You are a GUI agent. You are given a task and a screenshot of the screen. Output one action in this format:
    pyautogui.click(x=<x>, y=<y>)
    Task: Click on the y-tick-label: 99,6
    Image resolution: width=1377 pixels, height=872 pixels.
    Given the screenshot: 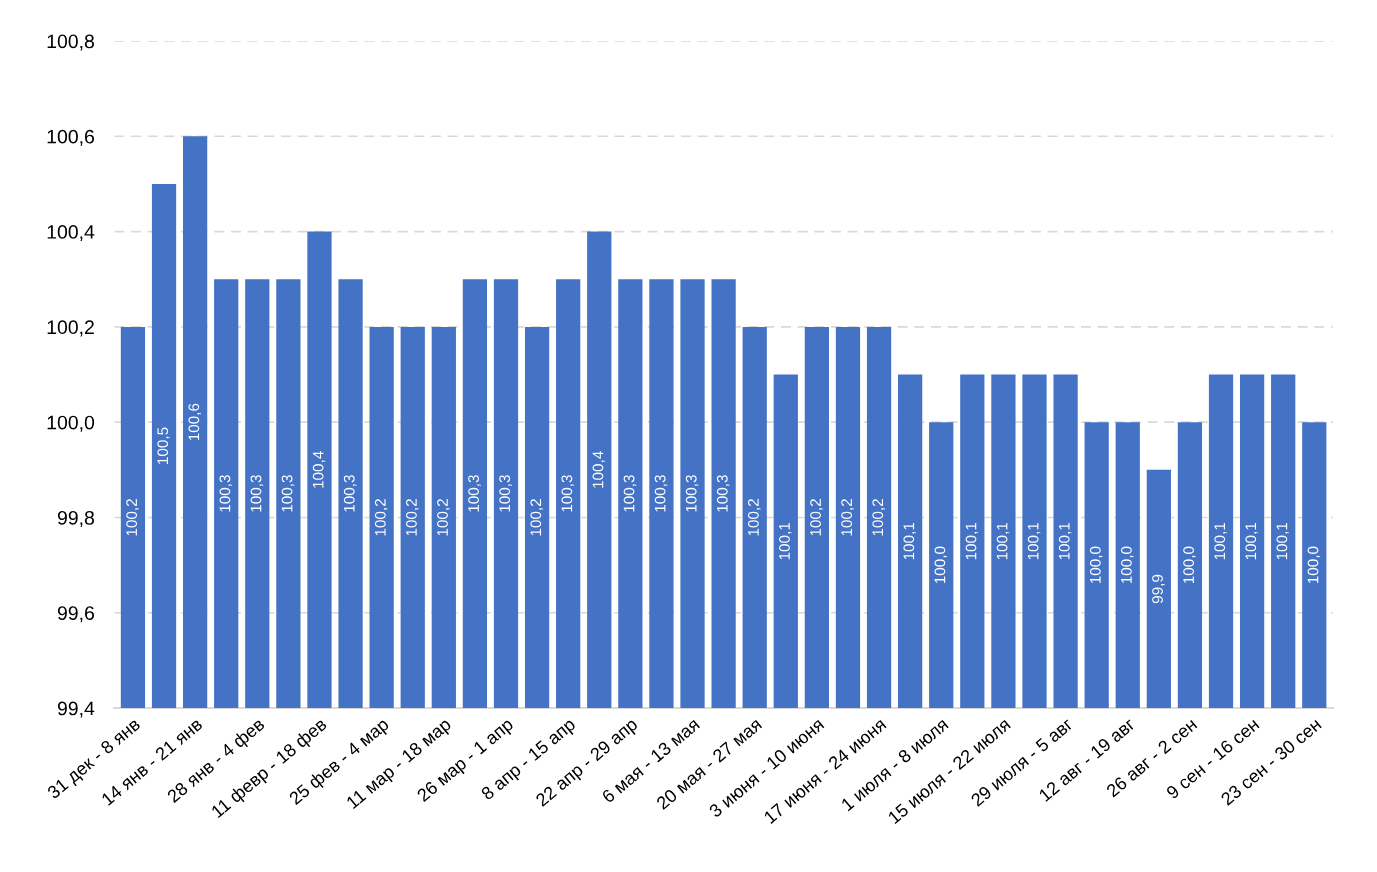 What is the action you would take?
    pyautogui.click(x=75, y=614)
    